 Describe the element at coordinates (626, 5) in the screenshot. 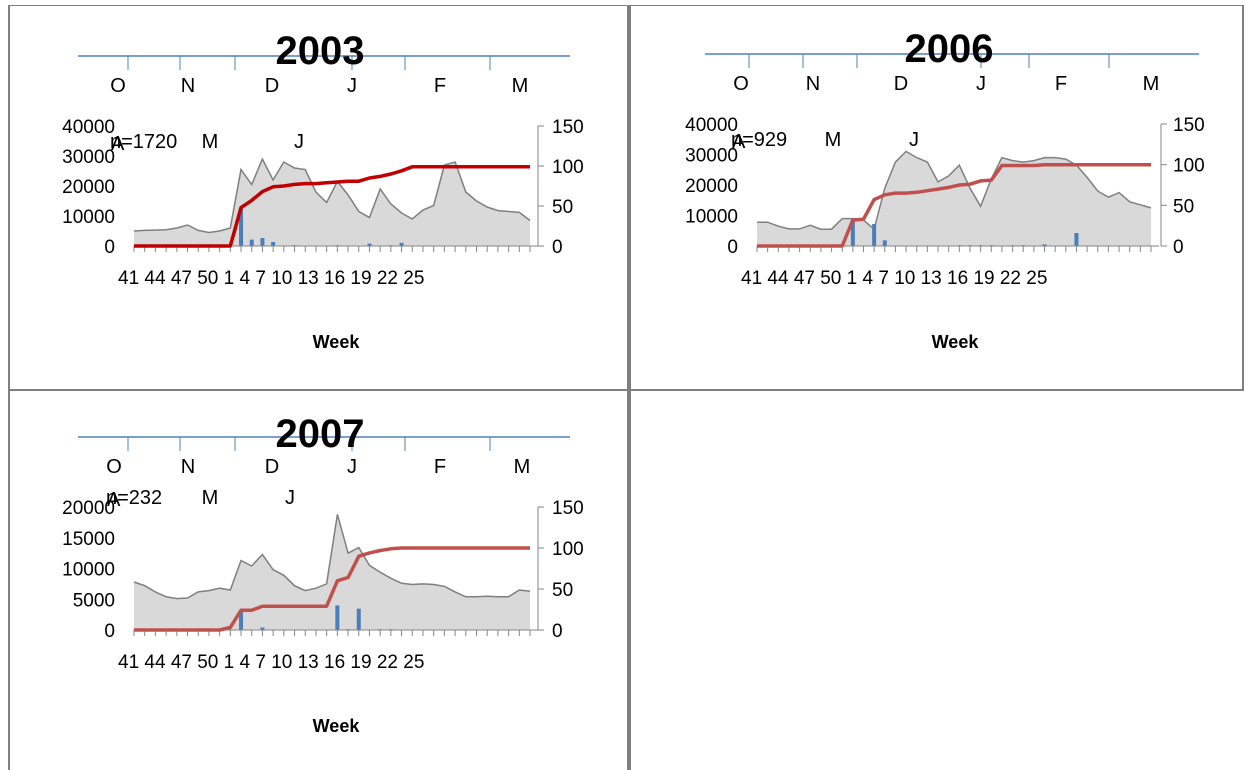

I see `panel-border-top` at that location.